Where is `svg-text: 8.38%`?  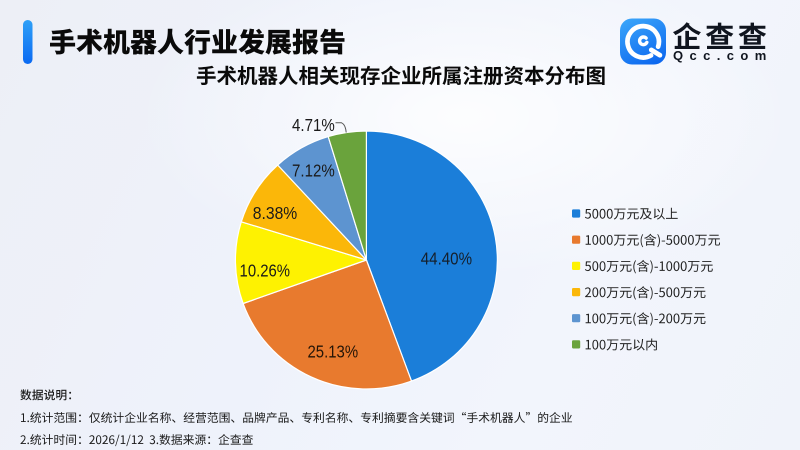 svg-text: 8.38% is located at coordinates (275, 213).